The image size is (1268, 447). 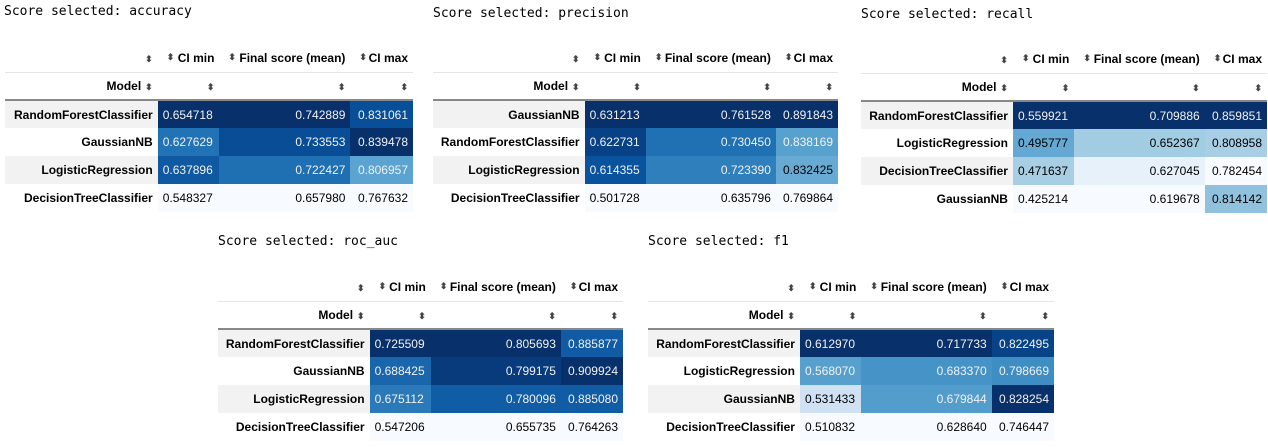 I want to click on score-cell-ci-min: 0.631213, so click(x=615, y=114).